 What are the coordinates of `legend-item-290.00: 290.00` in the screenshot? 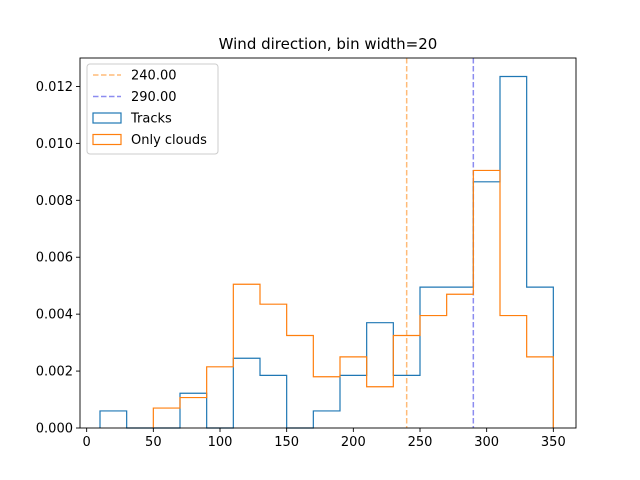 It's located at (135, 97).